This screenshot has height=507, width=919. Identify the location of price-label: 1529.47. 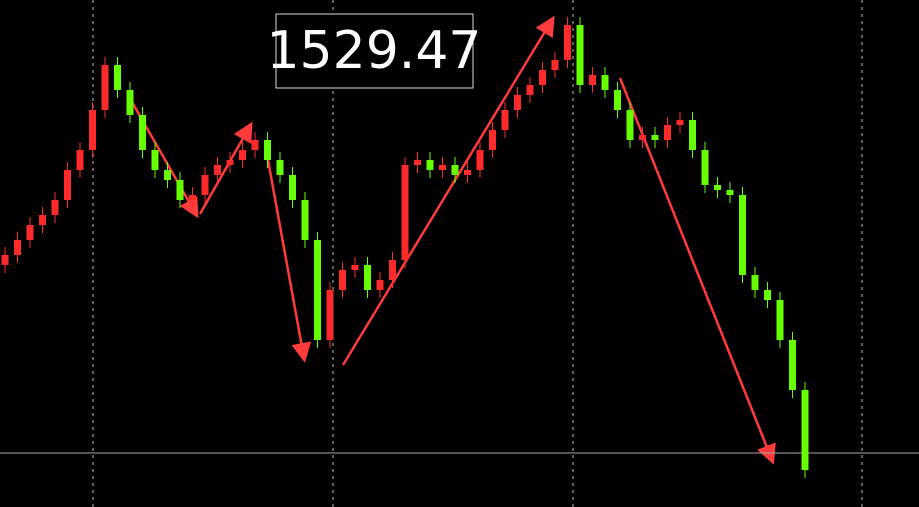
(373, 51).